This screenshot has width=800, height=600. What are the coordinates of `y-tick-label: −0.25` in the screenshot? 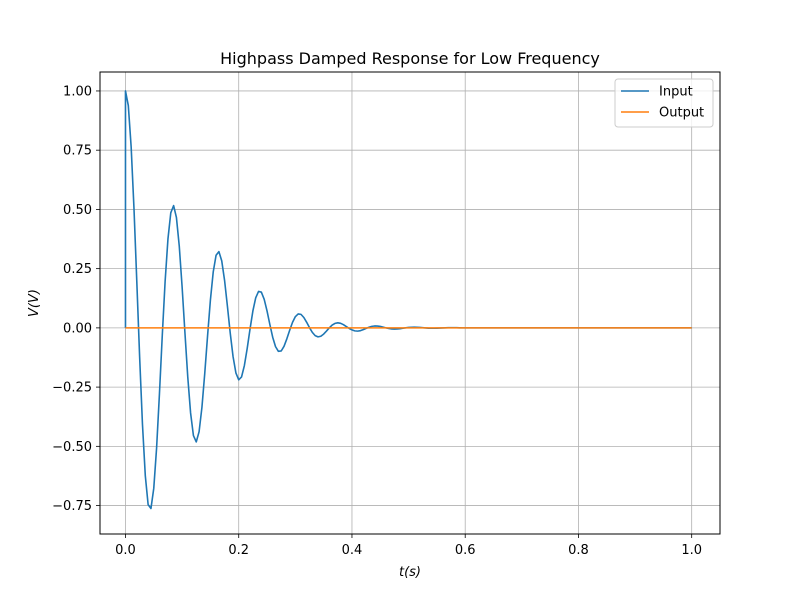 It's located at (72, 388).